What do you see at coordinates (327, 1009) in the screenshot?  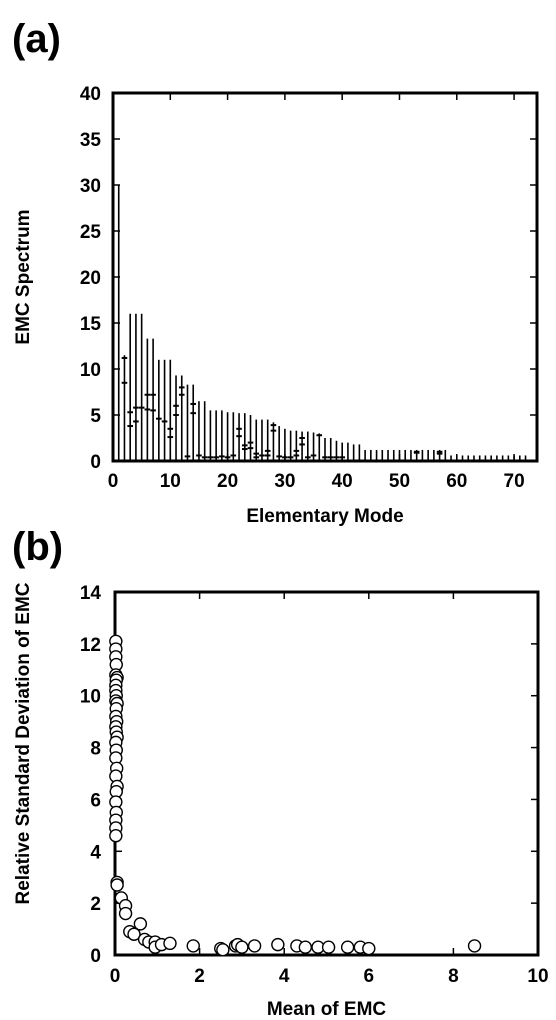 I see `panel-b-x-axis-title: Mean of EMC` at bounding box center [327, 1009].